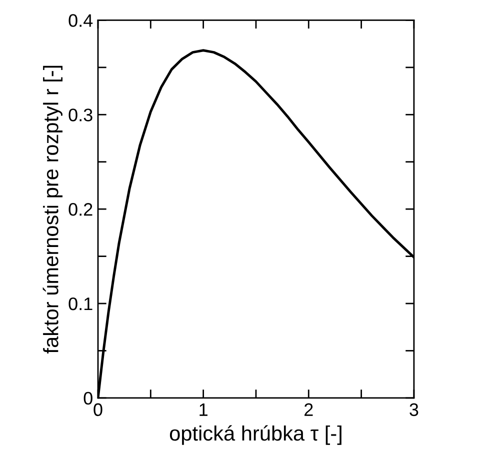 The height and width of the screenshot is (459, 478). Describe the element at coordinates (80, 209) in the screenshot. I see `y-tick-label: 0.2` at that location.